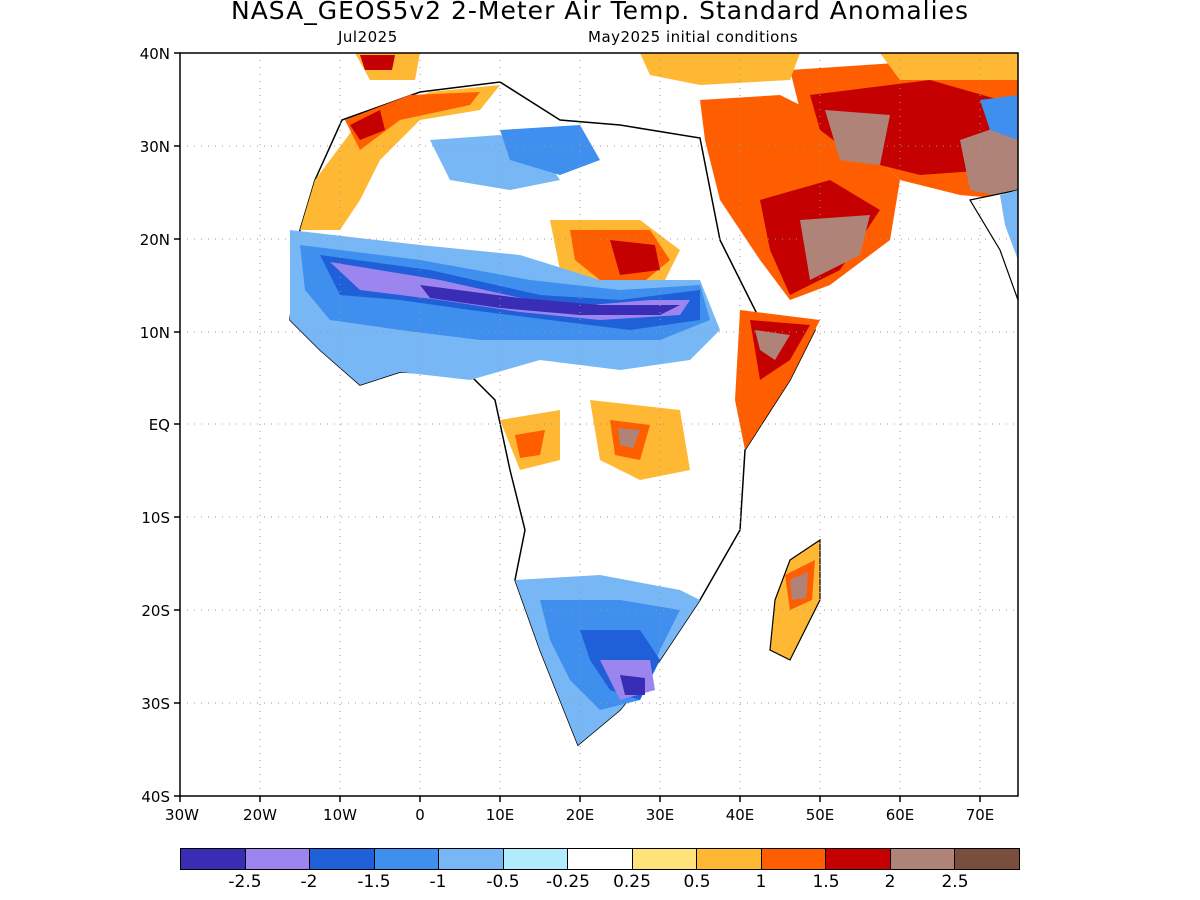 The image size is (1200, 900). Describe the element at coordinates (820, 815) in the screenshot. I see `lon-label-50e: 50E` at that location.